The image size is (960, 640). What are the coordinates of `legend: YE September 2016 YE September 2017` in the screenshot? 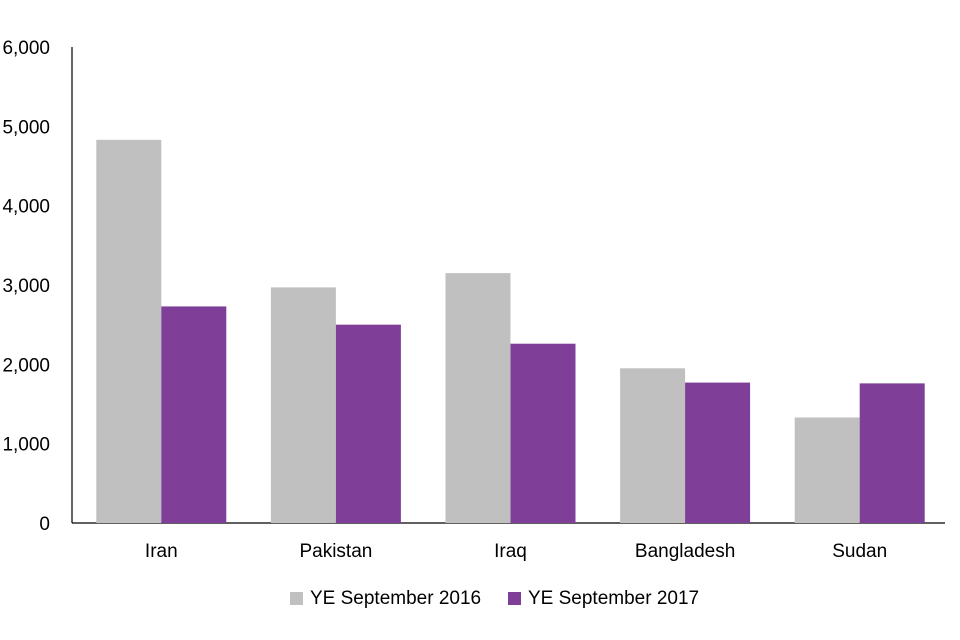 It's located at (494, 598).